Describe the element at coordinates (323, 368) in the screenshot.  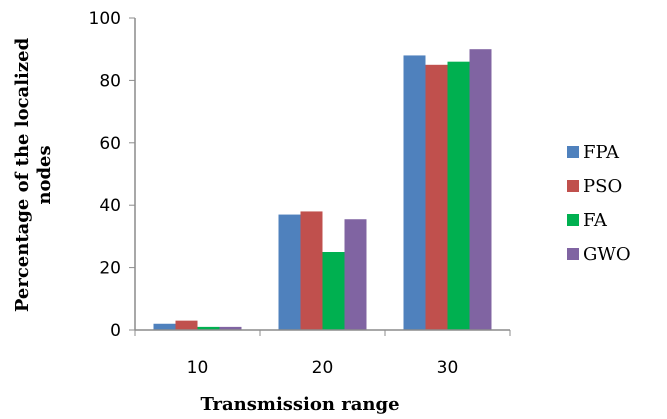
I see `x-tick-label: 20` at that location.